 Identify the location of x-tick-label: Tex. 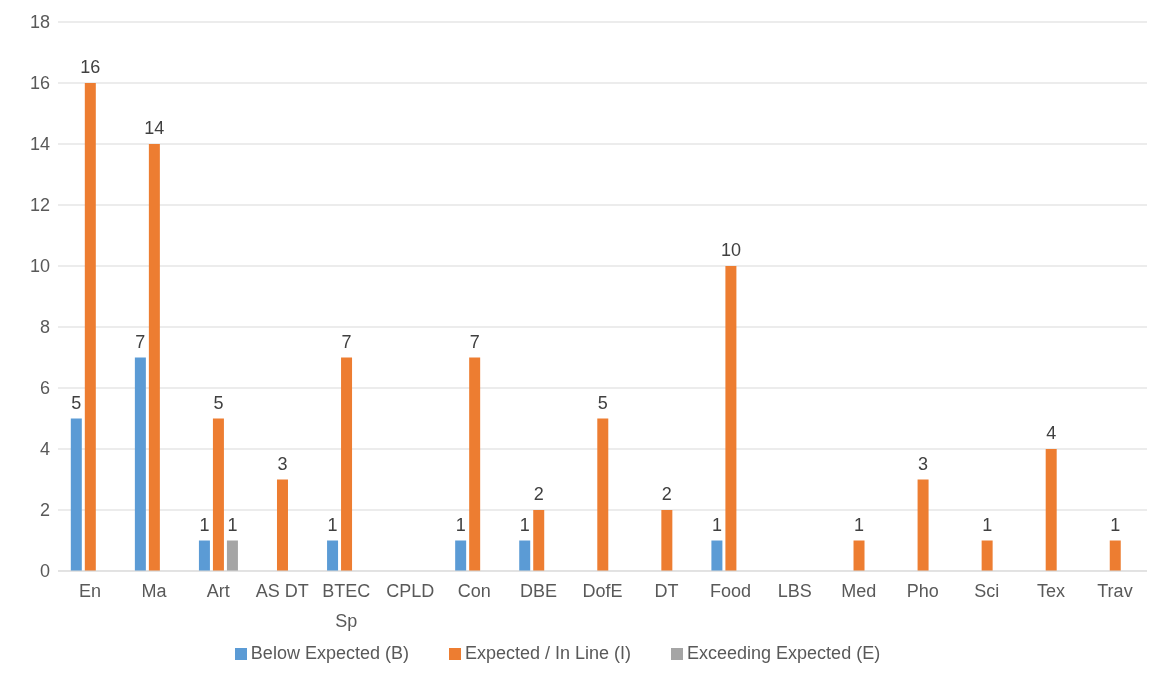
(1050, 591).